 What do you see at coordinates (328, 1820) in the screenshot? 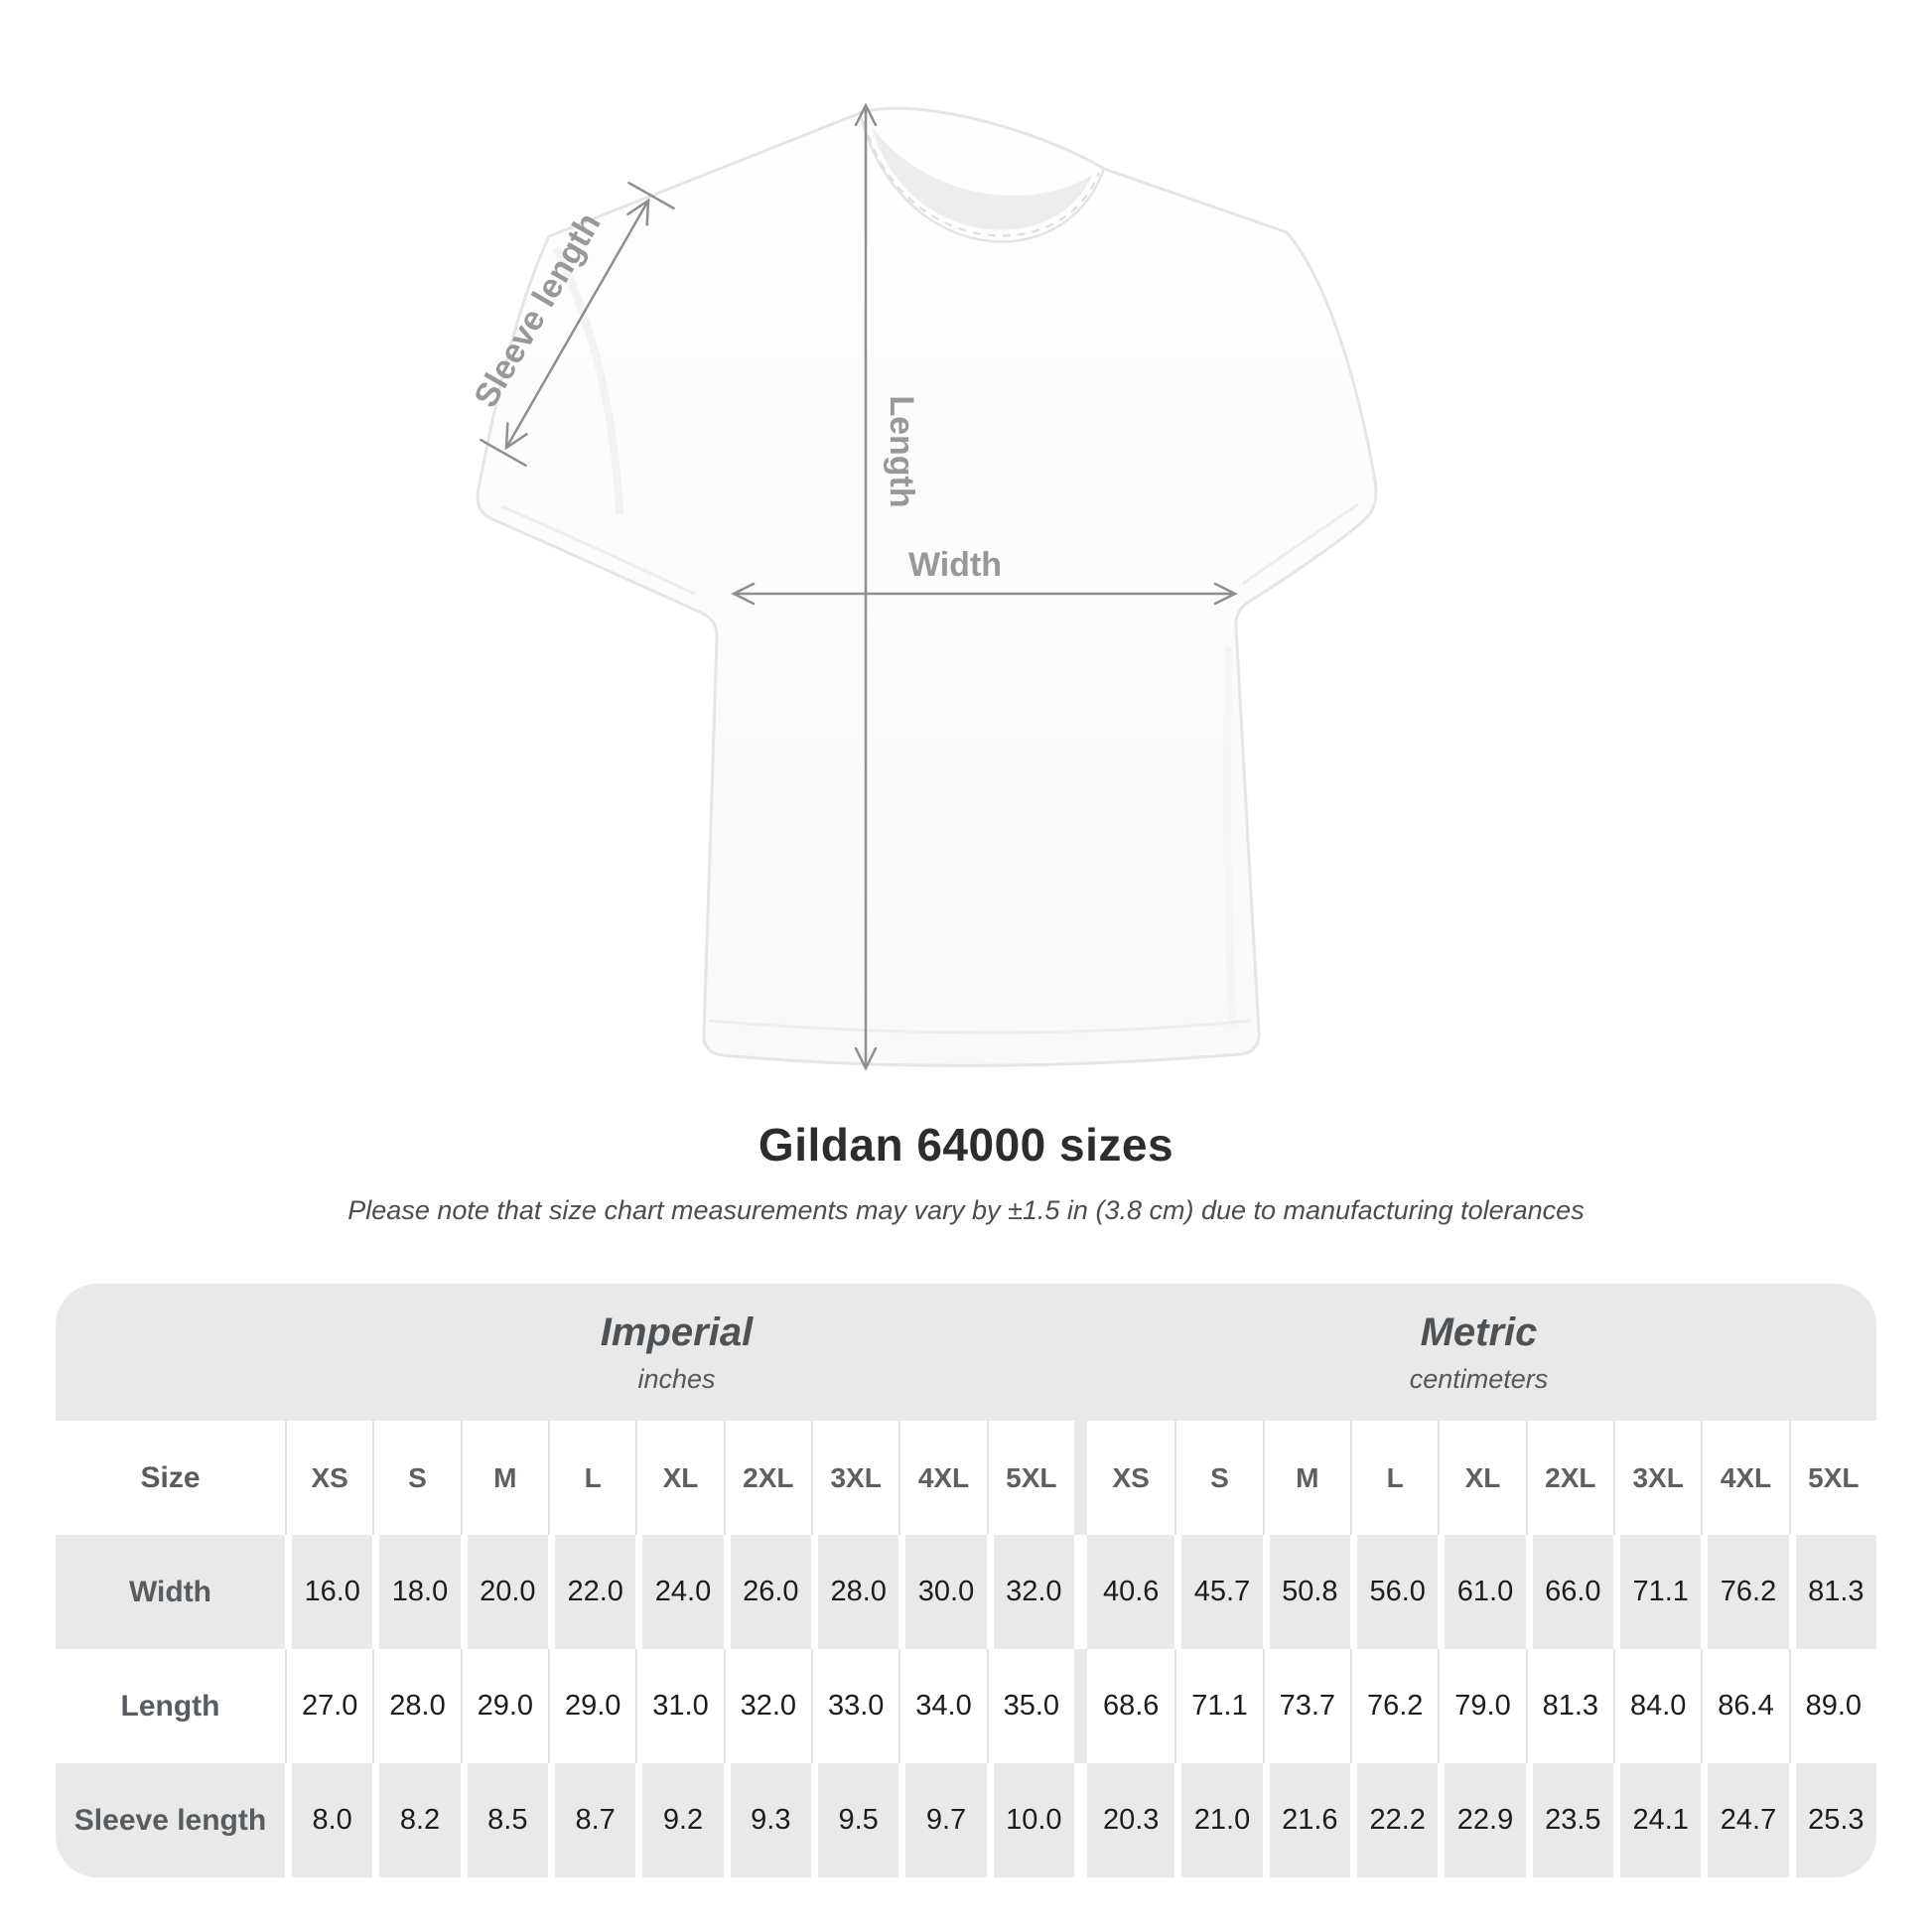
I see `value-cell: 8.0` at bounding box center [328, 1820].